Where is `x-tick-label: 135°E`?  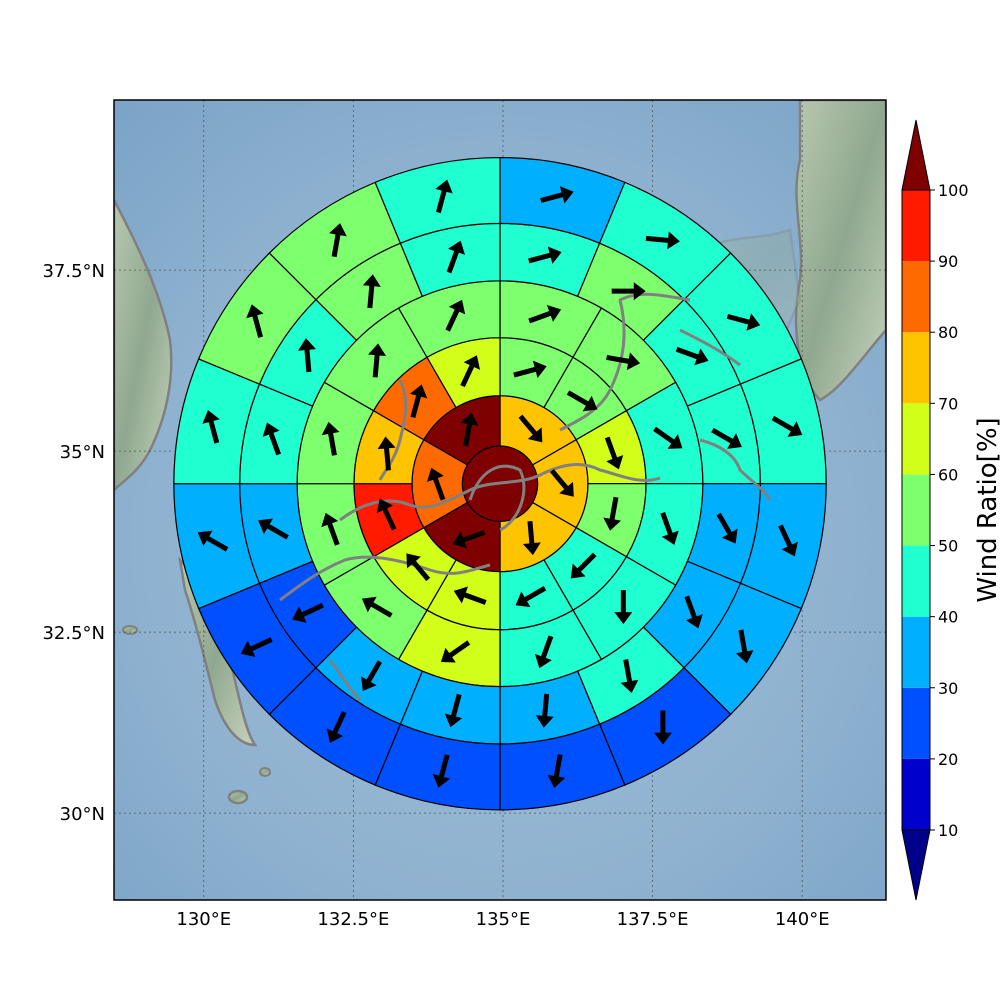
x-tick-label: 135°E is located at coordinates (503, 919).